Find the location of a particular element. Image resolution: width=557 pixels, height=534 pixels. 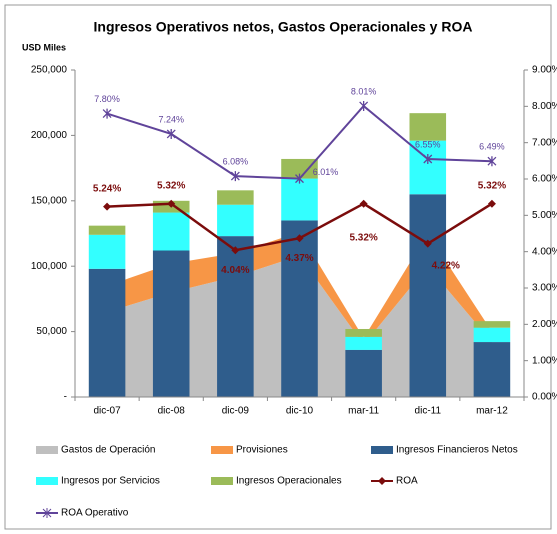

y2-tick-label: 8.00% is located at coordinates (544, 106).